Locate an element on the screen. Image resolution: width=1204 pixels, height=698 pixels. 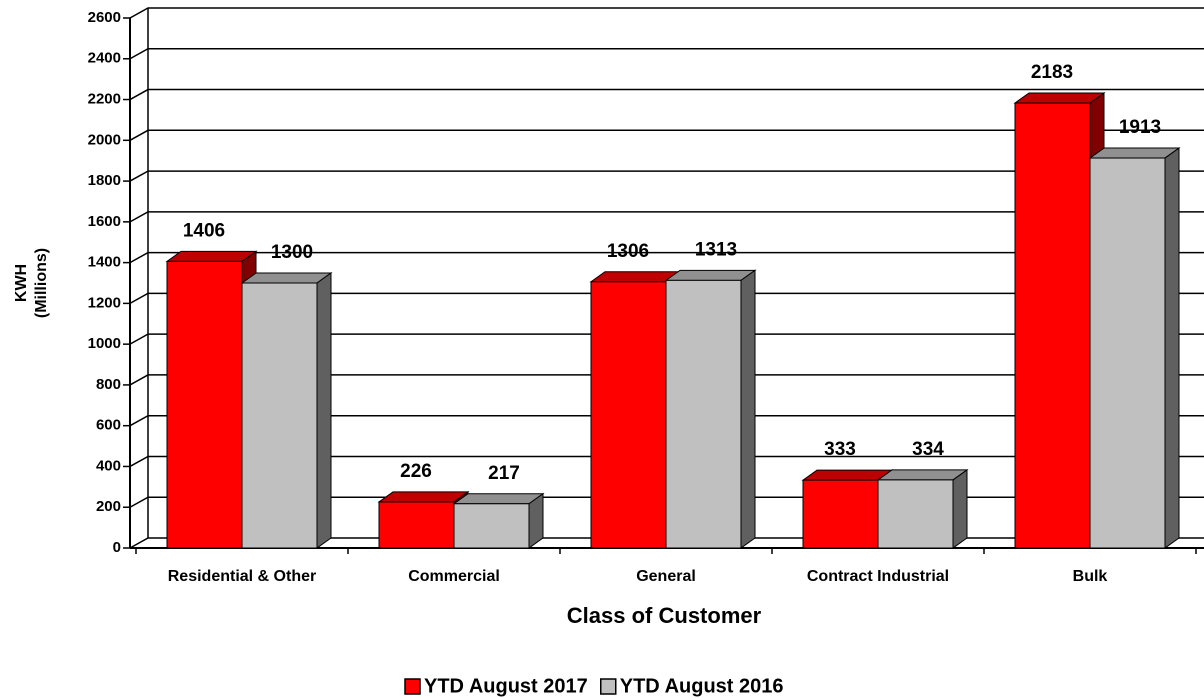
y-tick-label: 2000 is located at coordinates (104, 139).